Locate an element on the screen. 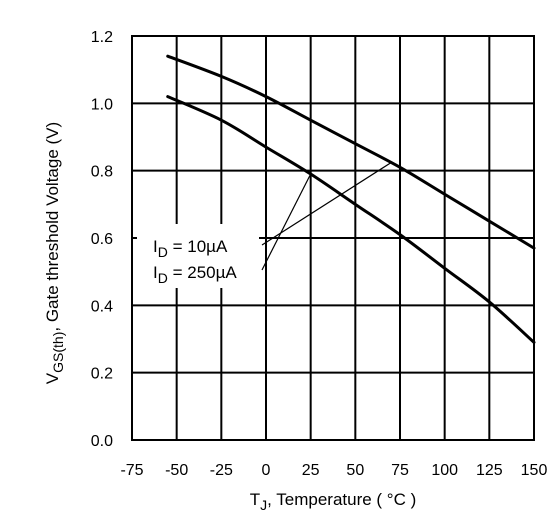 The height and width of the screenshot is (521, 554). x-tick-label: 150 is located at coordinates (534, 470).